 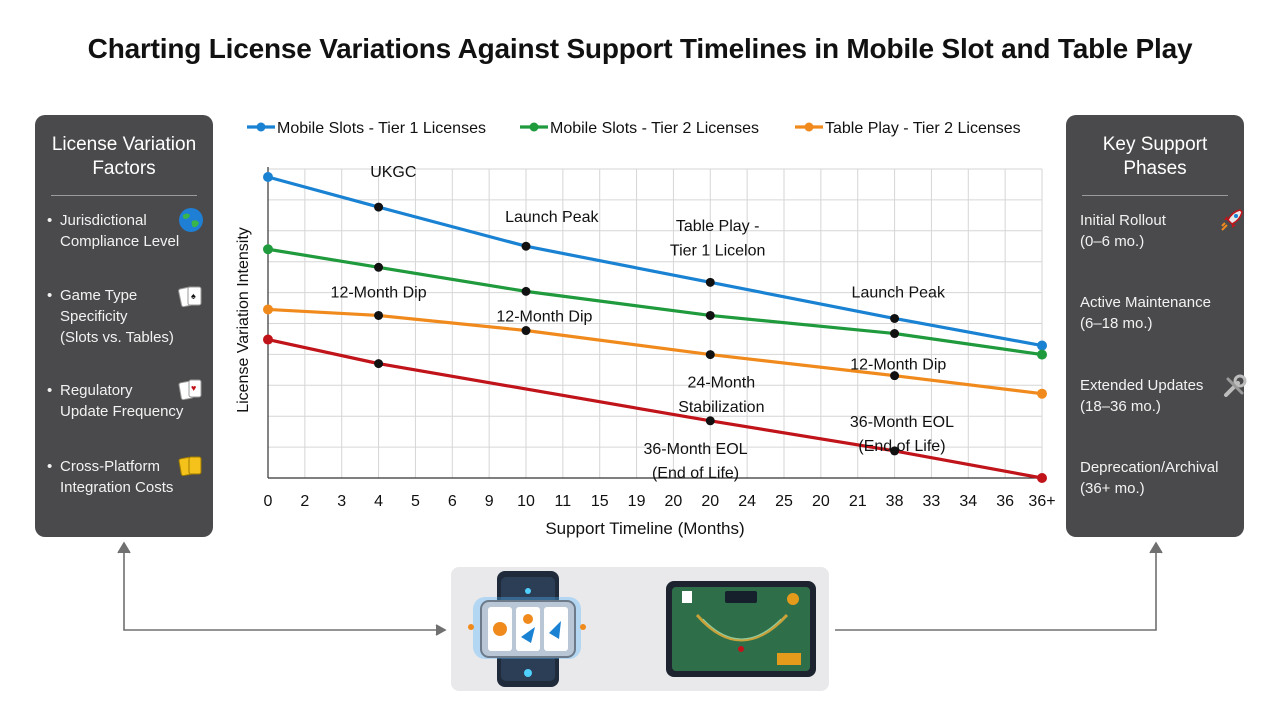 I want to click on x-tick-label: 24, so click(x=747, y=501).